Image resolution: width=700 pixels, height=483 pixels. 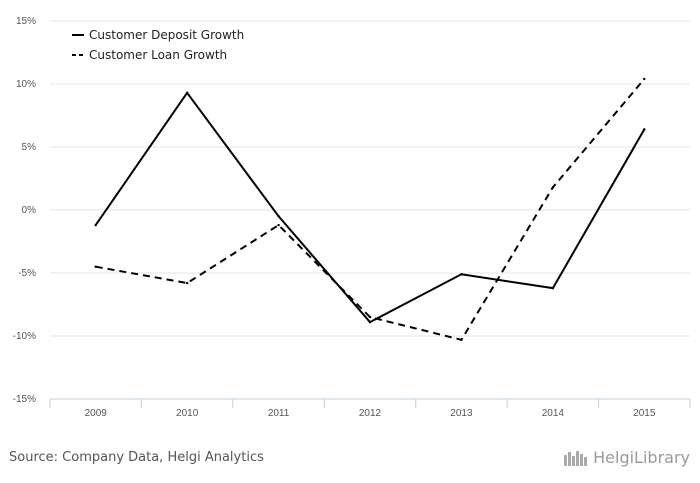 I want to click on logo-text: HelgiLibrary, so click(x=641, y=457).